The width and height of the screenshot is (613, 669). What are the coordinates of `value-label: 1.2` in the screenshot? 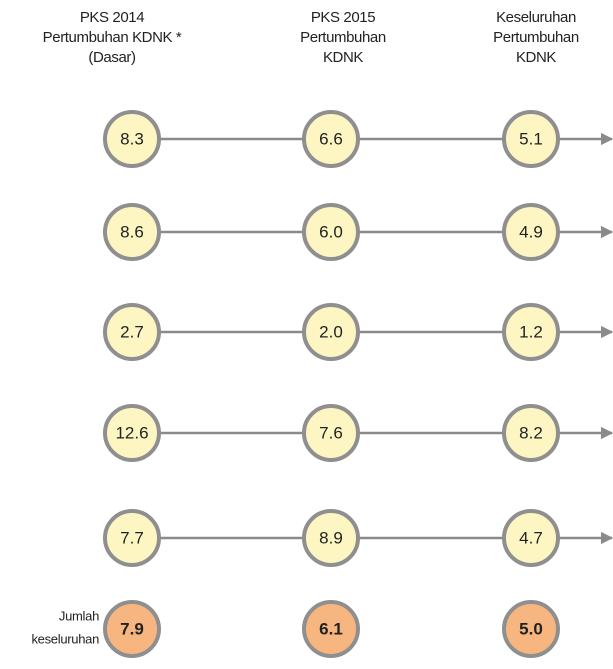 It's located at (531, 331).